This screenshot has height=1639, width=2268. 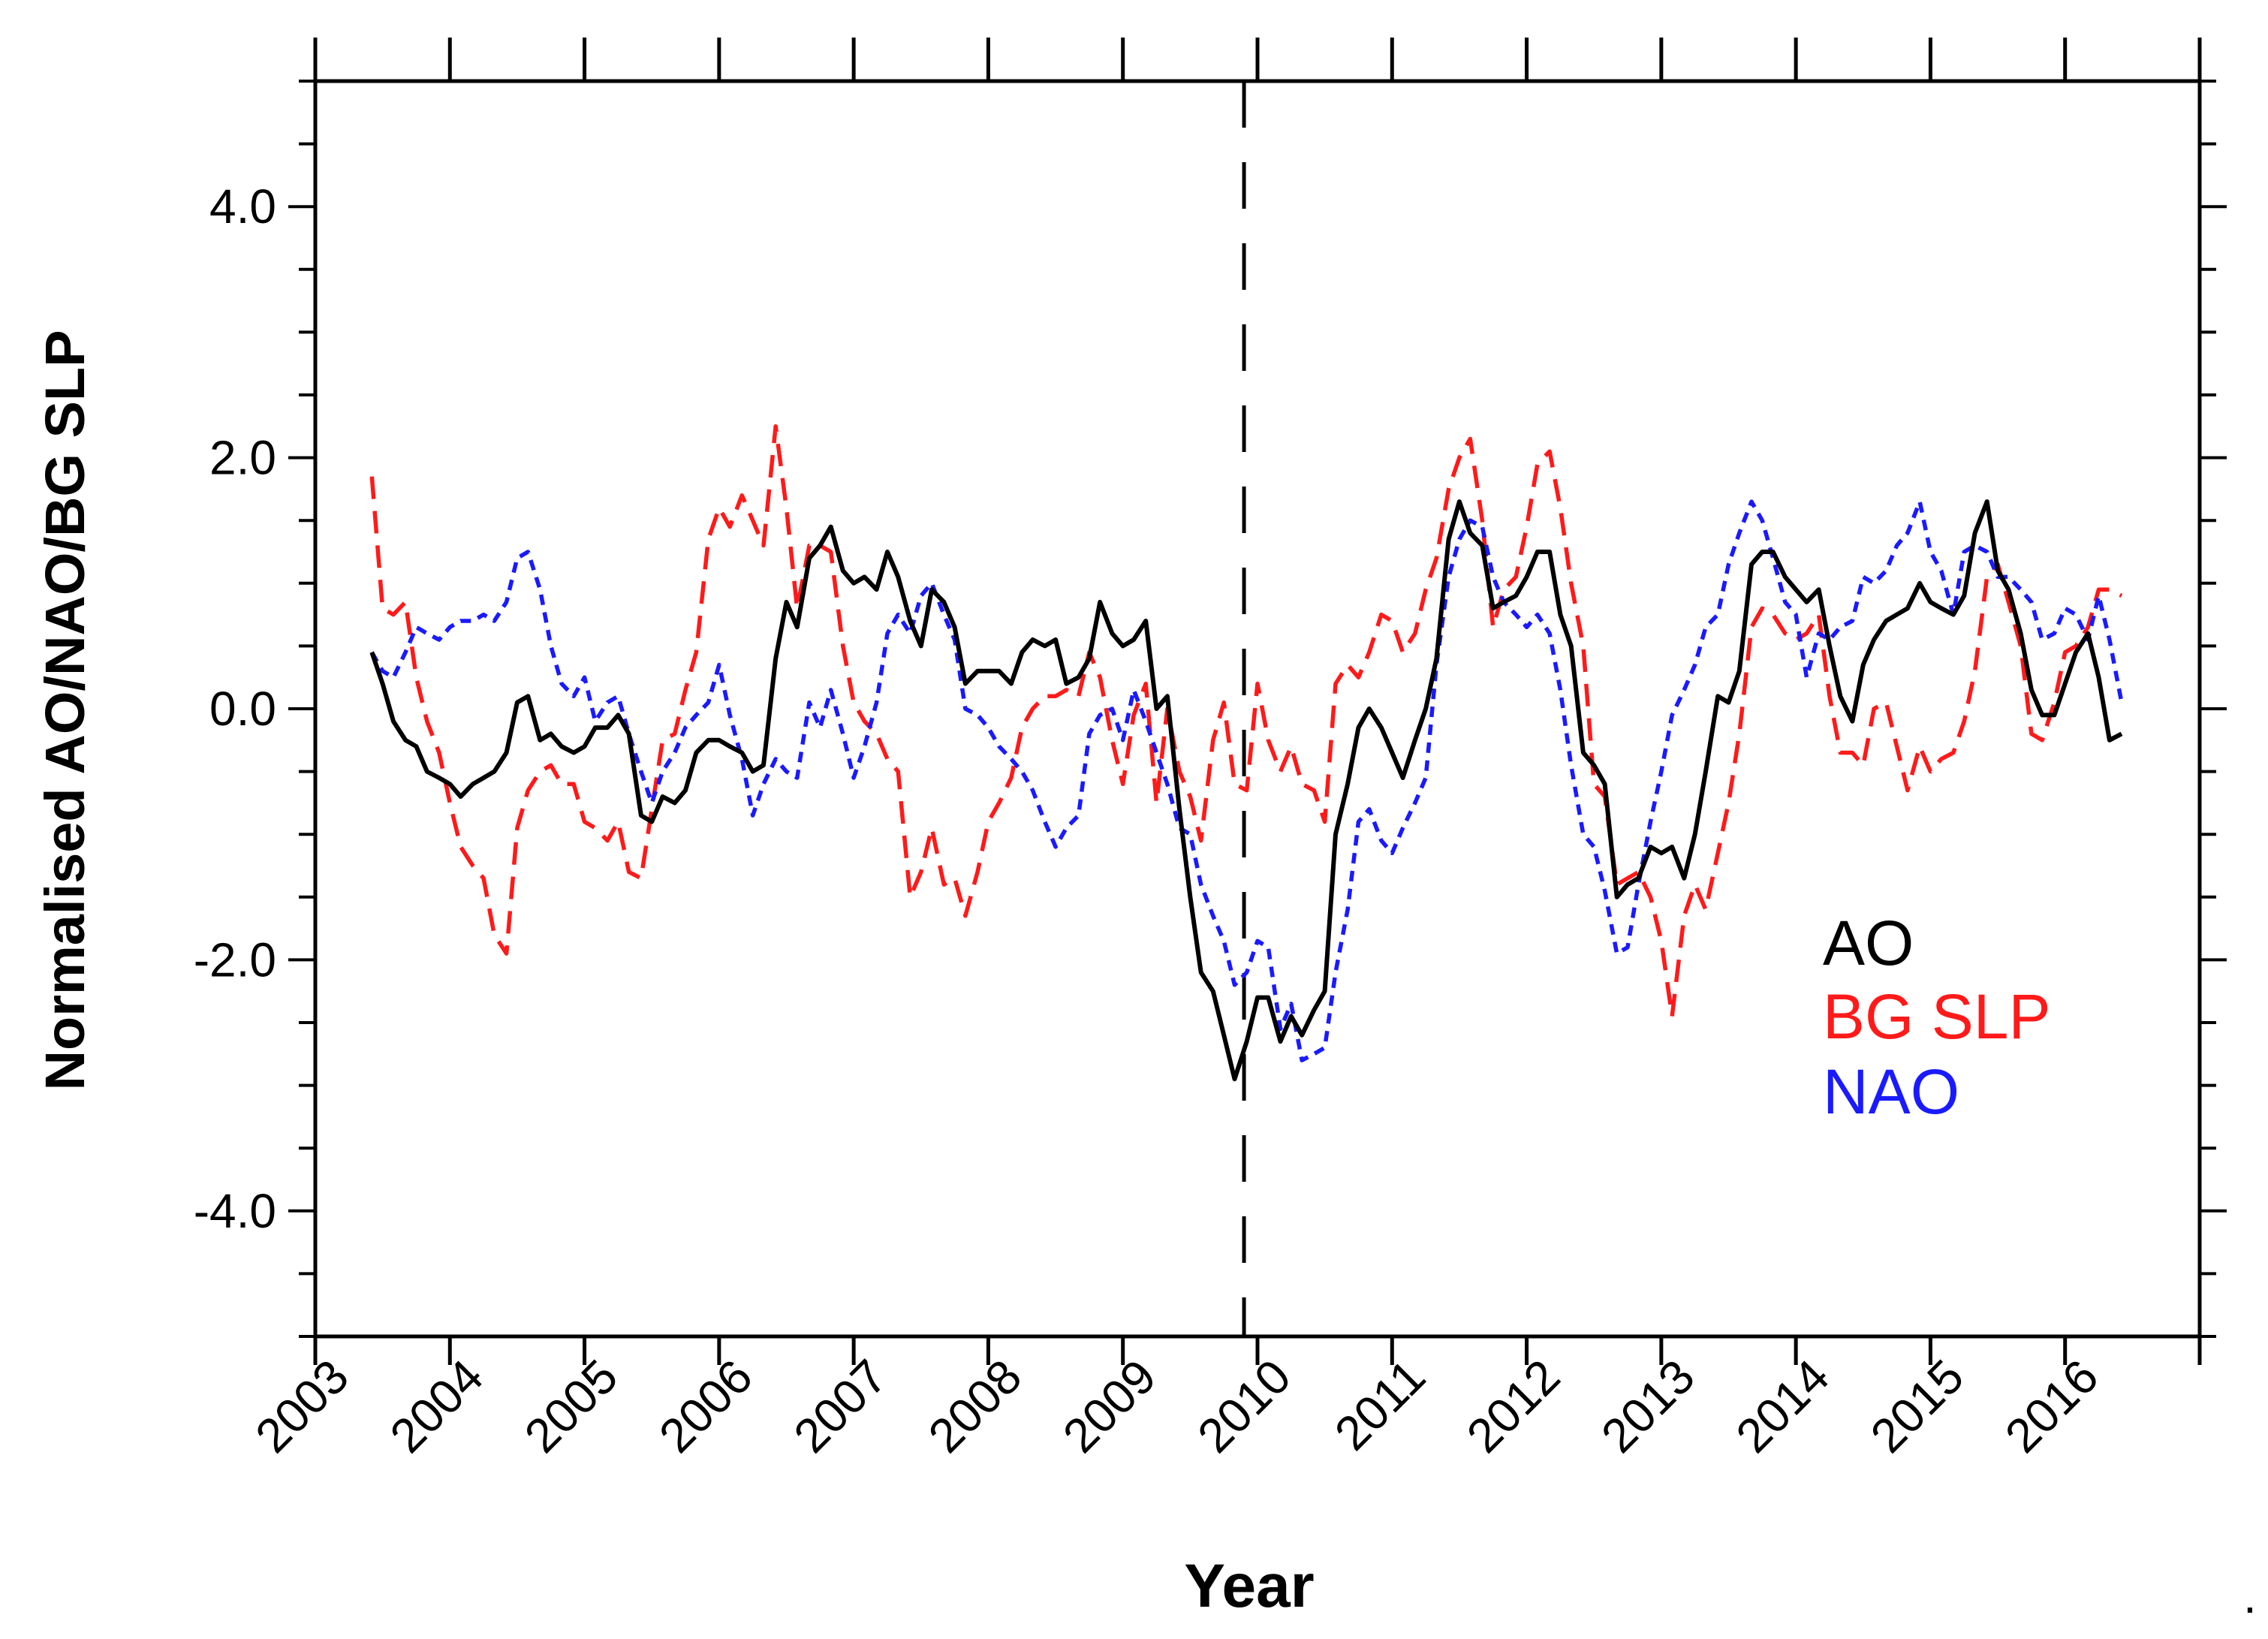 I want to click on legend-entry: NAO, so click(x=1891, y=1091).